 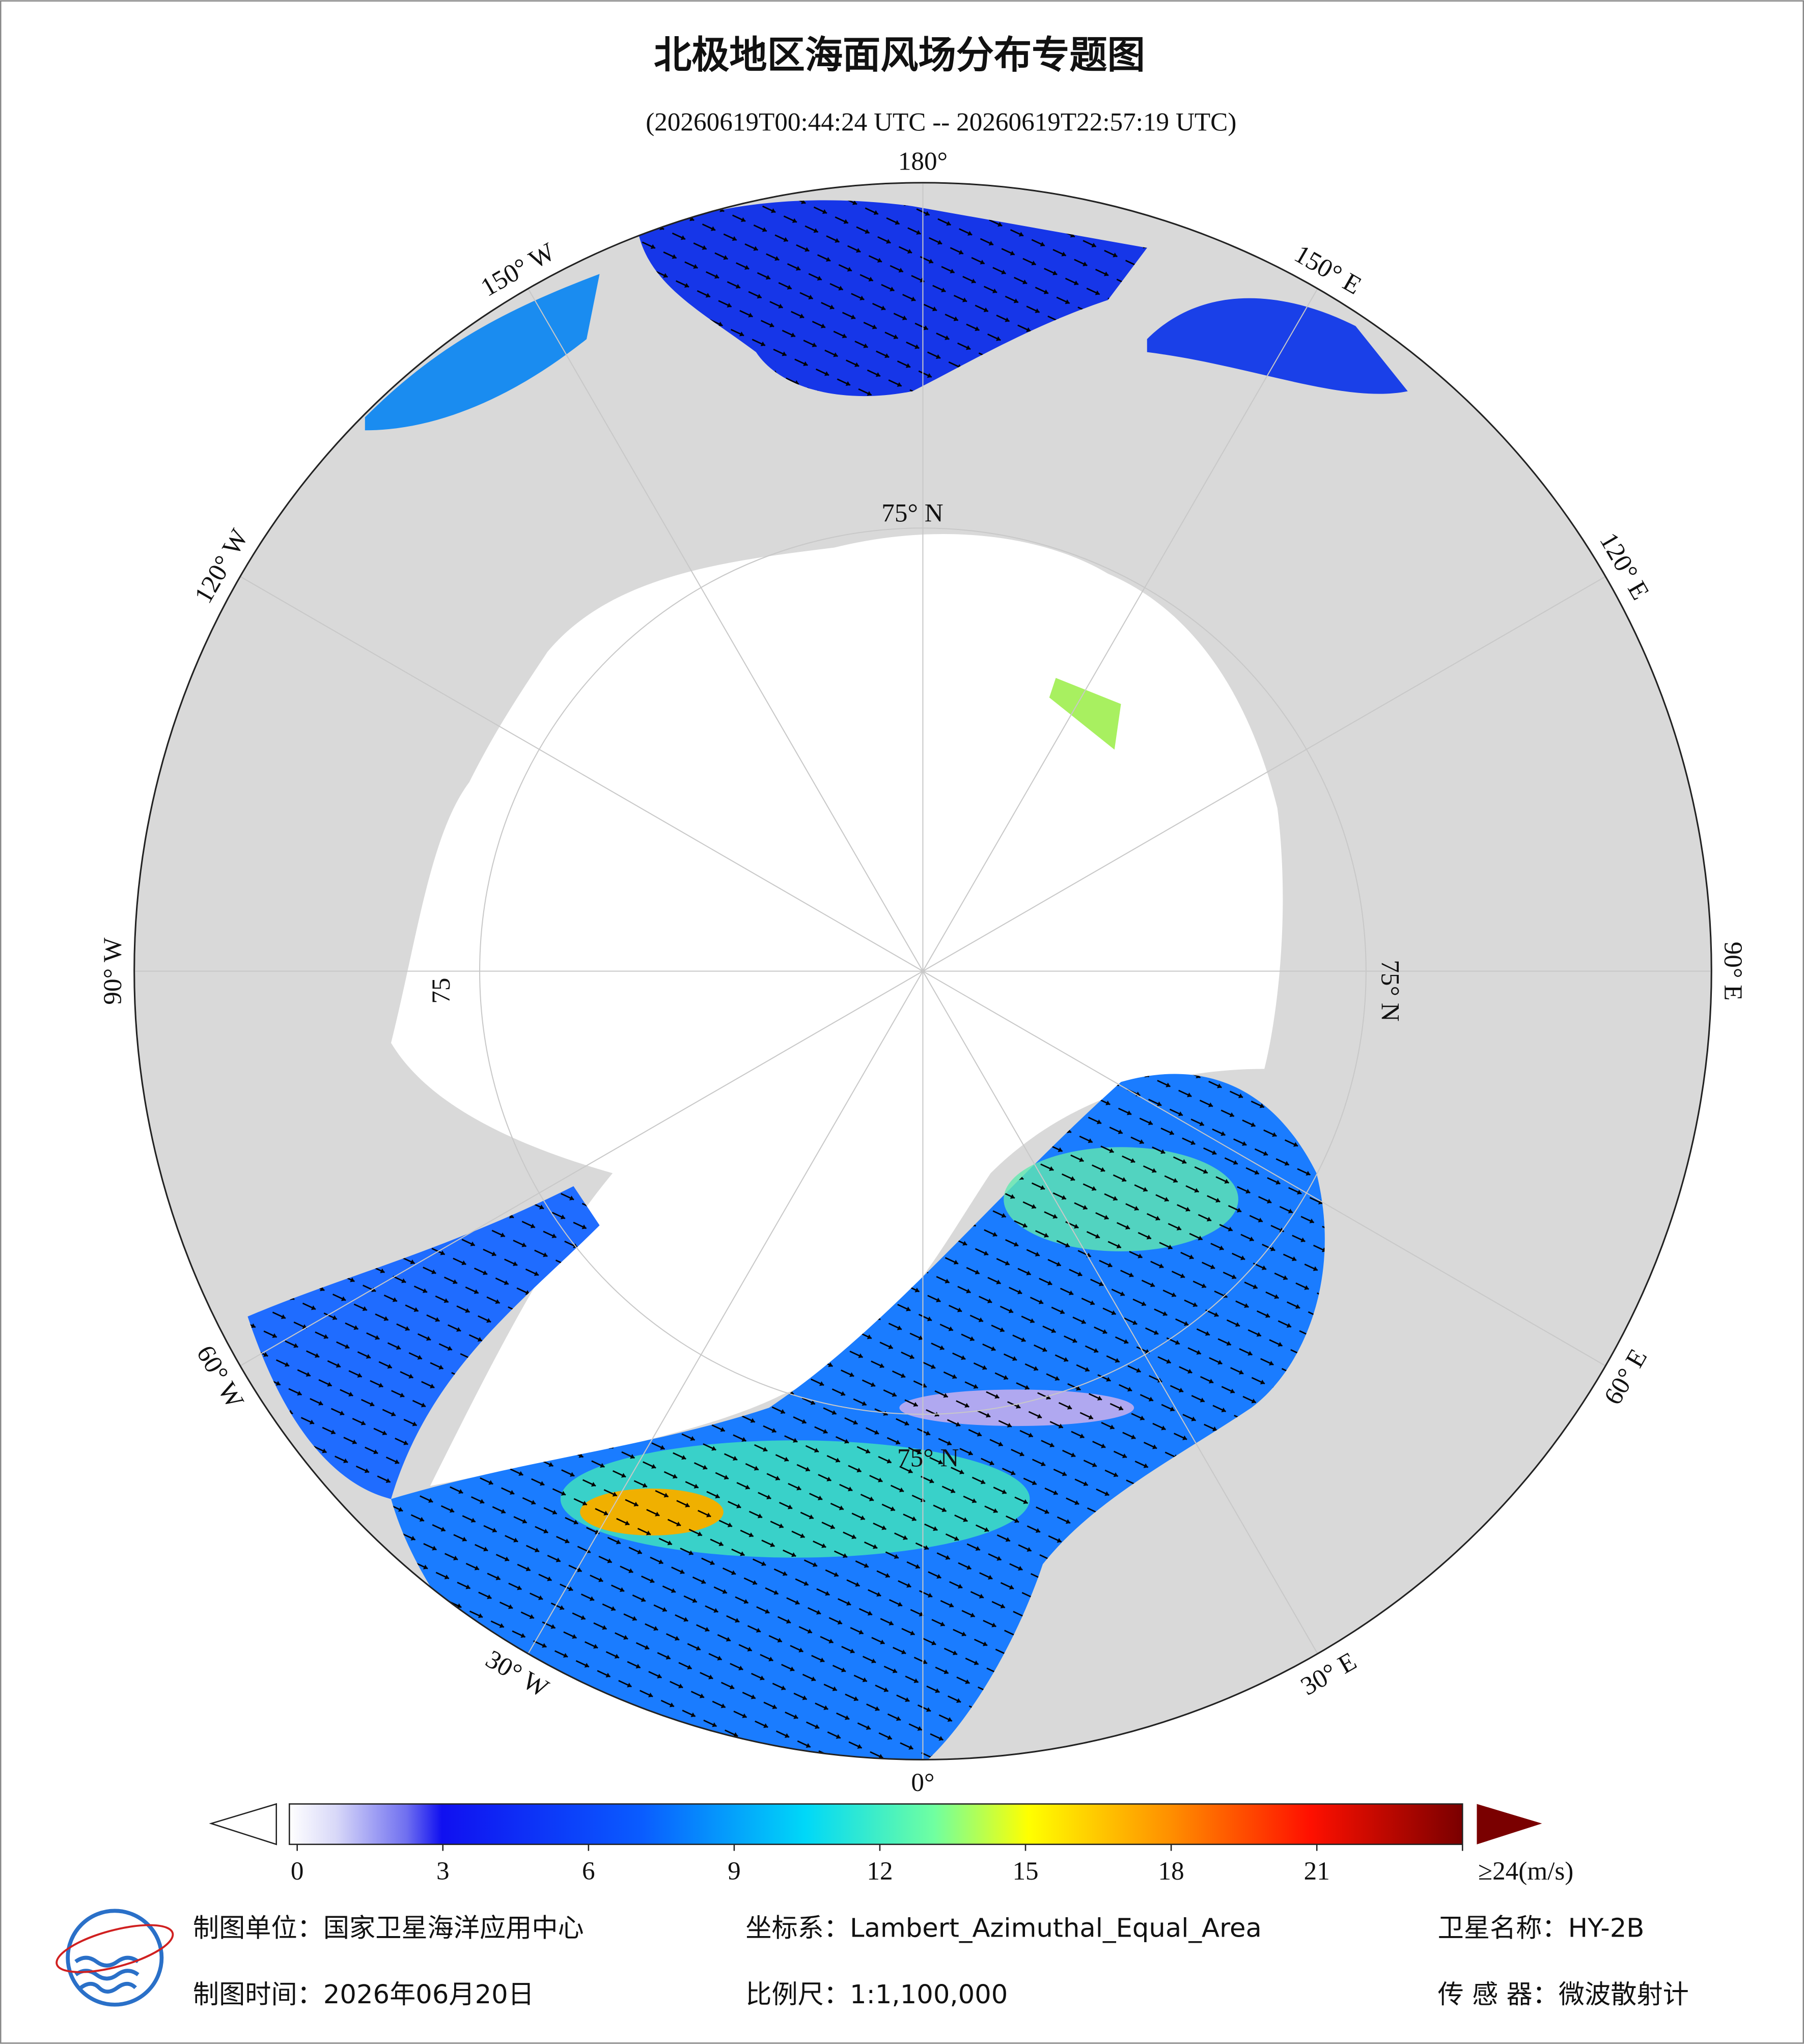 What do you see at coordinates (443, 1871) in the screenshot?
I see `colorbar-tick-label: 3` at bounding box center [443, 1871].